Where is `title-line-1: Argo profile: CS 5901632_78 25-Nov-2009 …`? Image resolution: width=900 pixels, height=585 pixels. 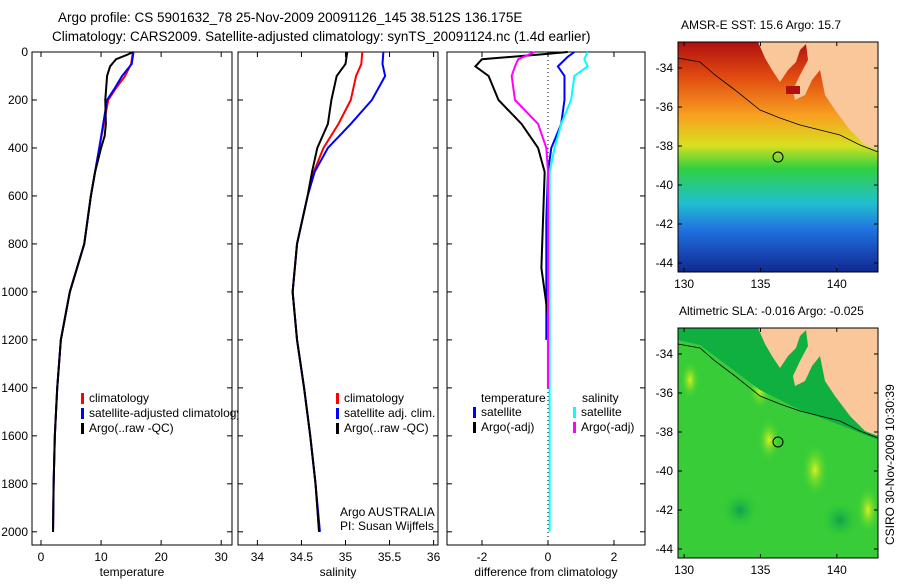 title-line-1: Argo profile: CS 5901632_78 25-Nov-2009 … is located at coordinates (290, 17).